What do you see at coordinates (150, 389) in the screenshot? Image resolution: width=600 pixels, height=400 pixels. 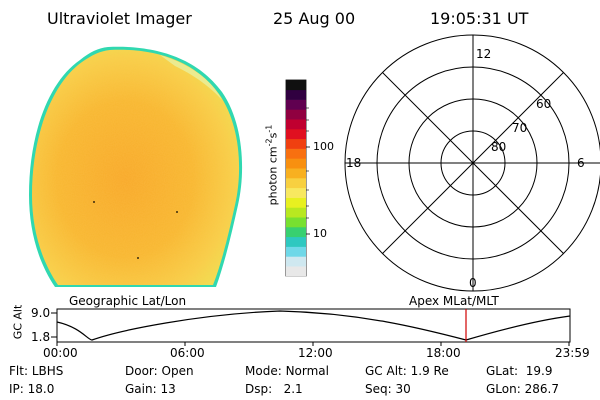 I see `gain-field: Gain: 13` at bounding box center [150, 389].